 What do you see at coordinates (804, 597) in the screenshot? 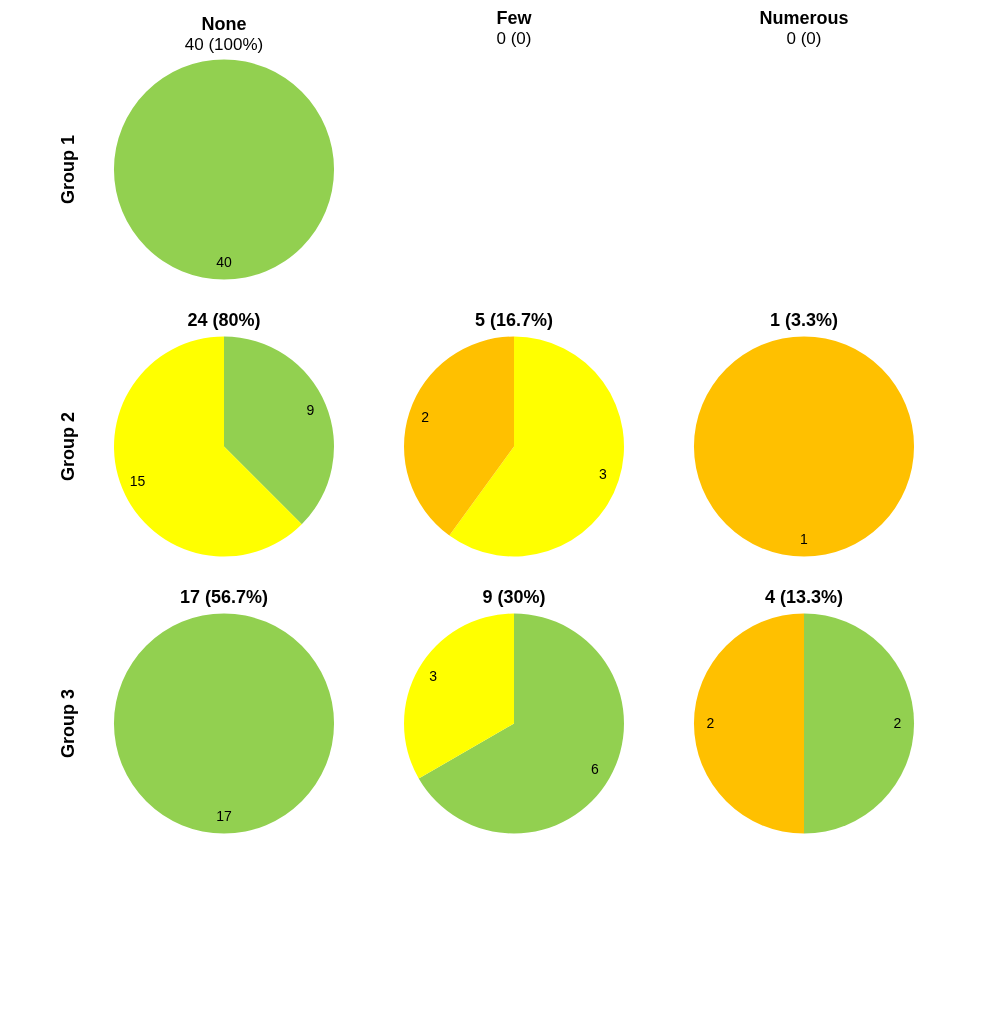
I see `chart-title: 4 (13.3%)` at bounding box center [804, 597].